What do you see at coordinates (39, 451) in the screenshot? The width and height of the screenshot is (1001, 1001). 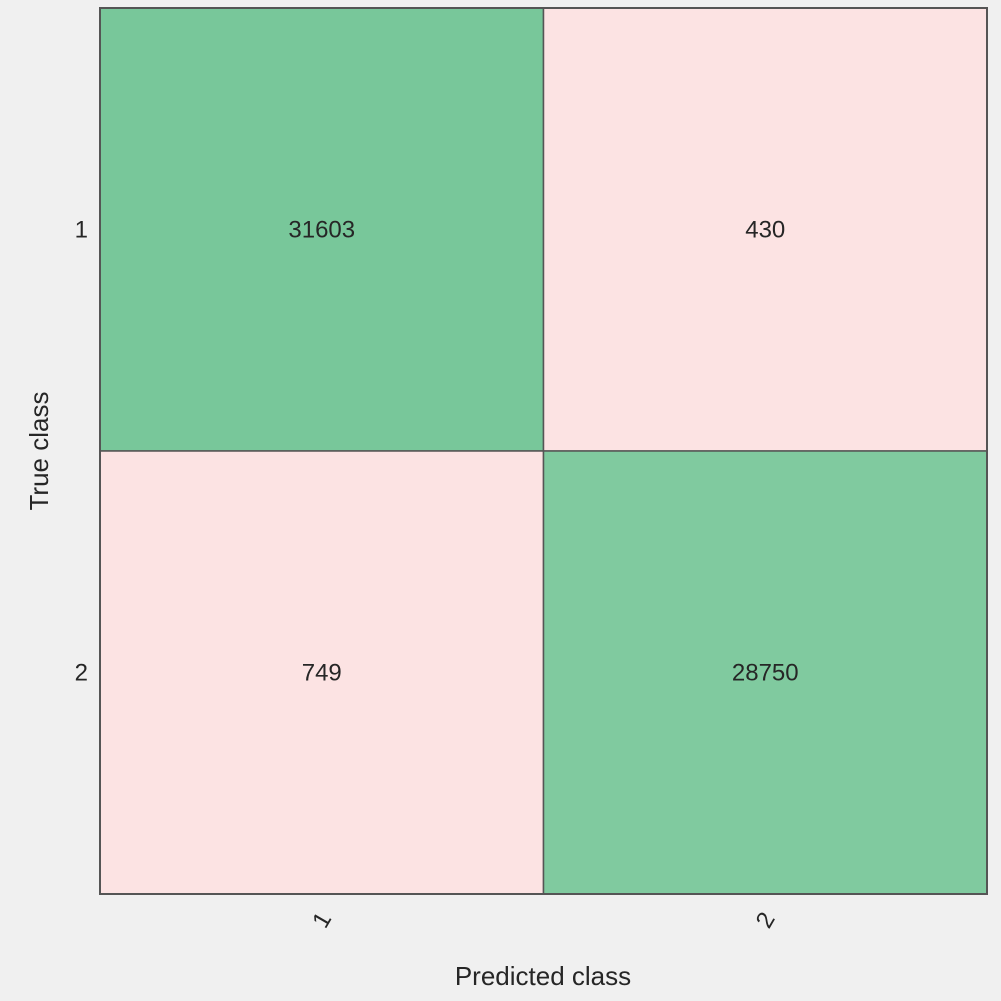 I see `y-axis-label: True class` at bounding box center [39, 451].